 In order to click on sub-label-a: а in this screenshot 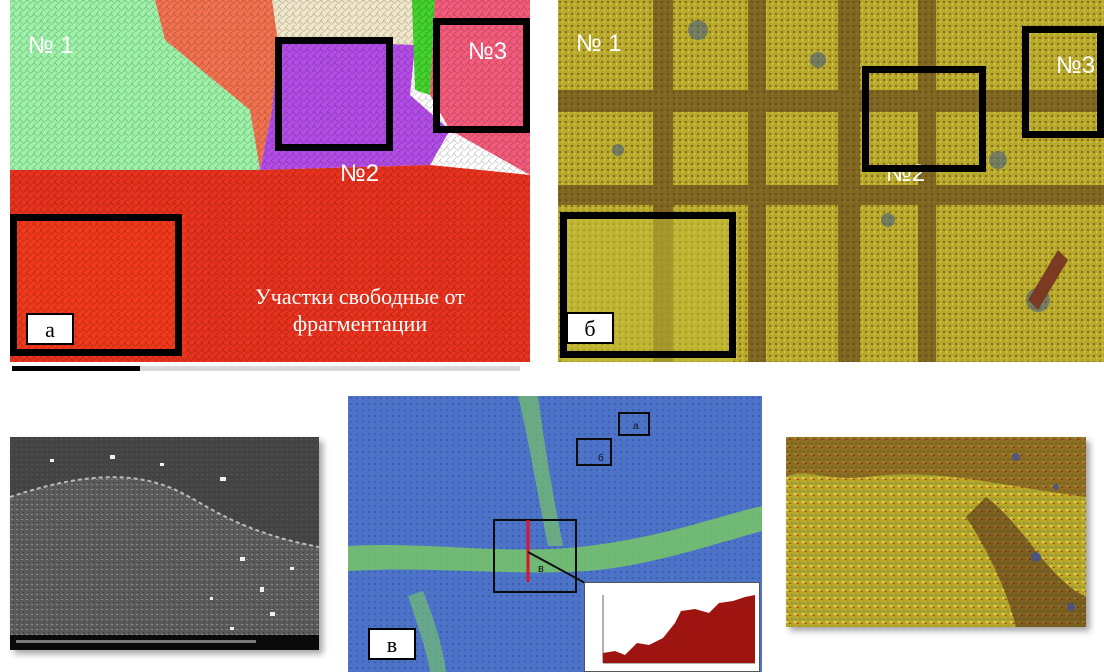, I will do `click(636, 426)`.